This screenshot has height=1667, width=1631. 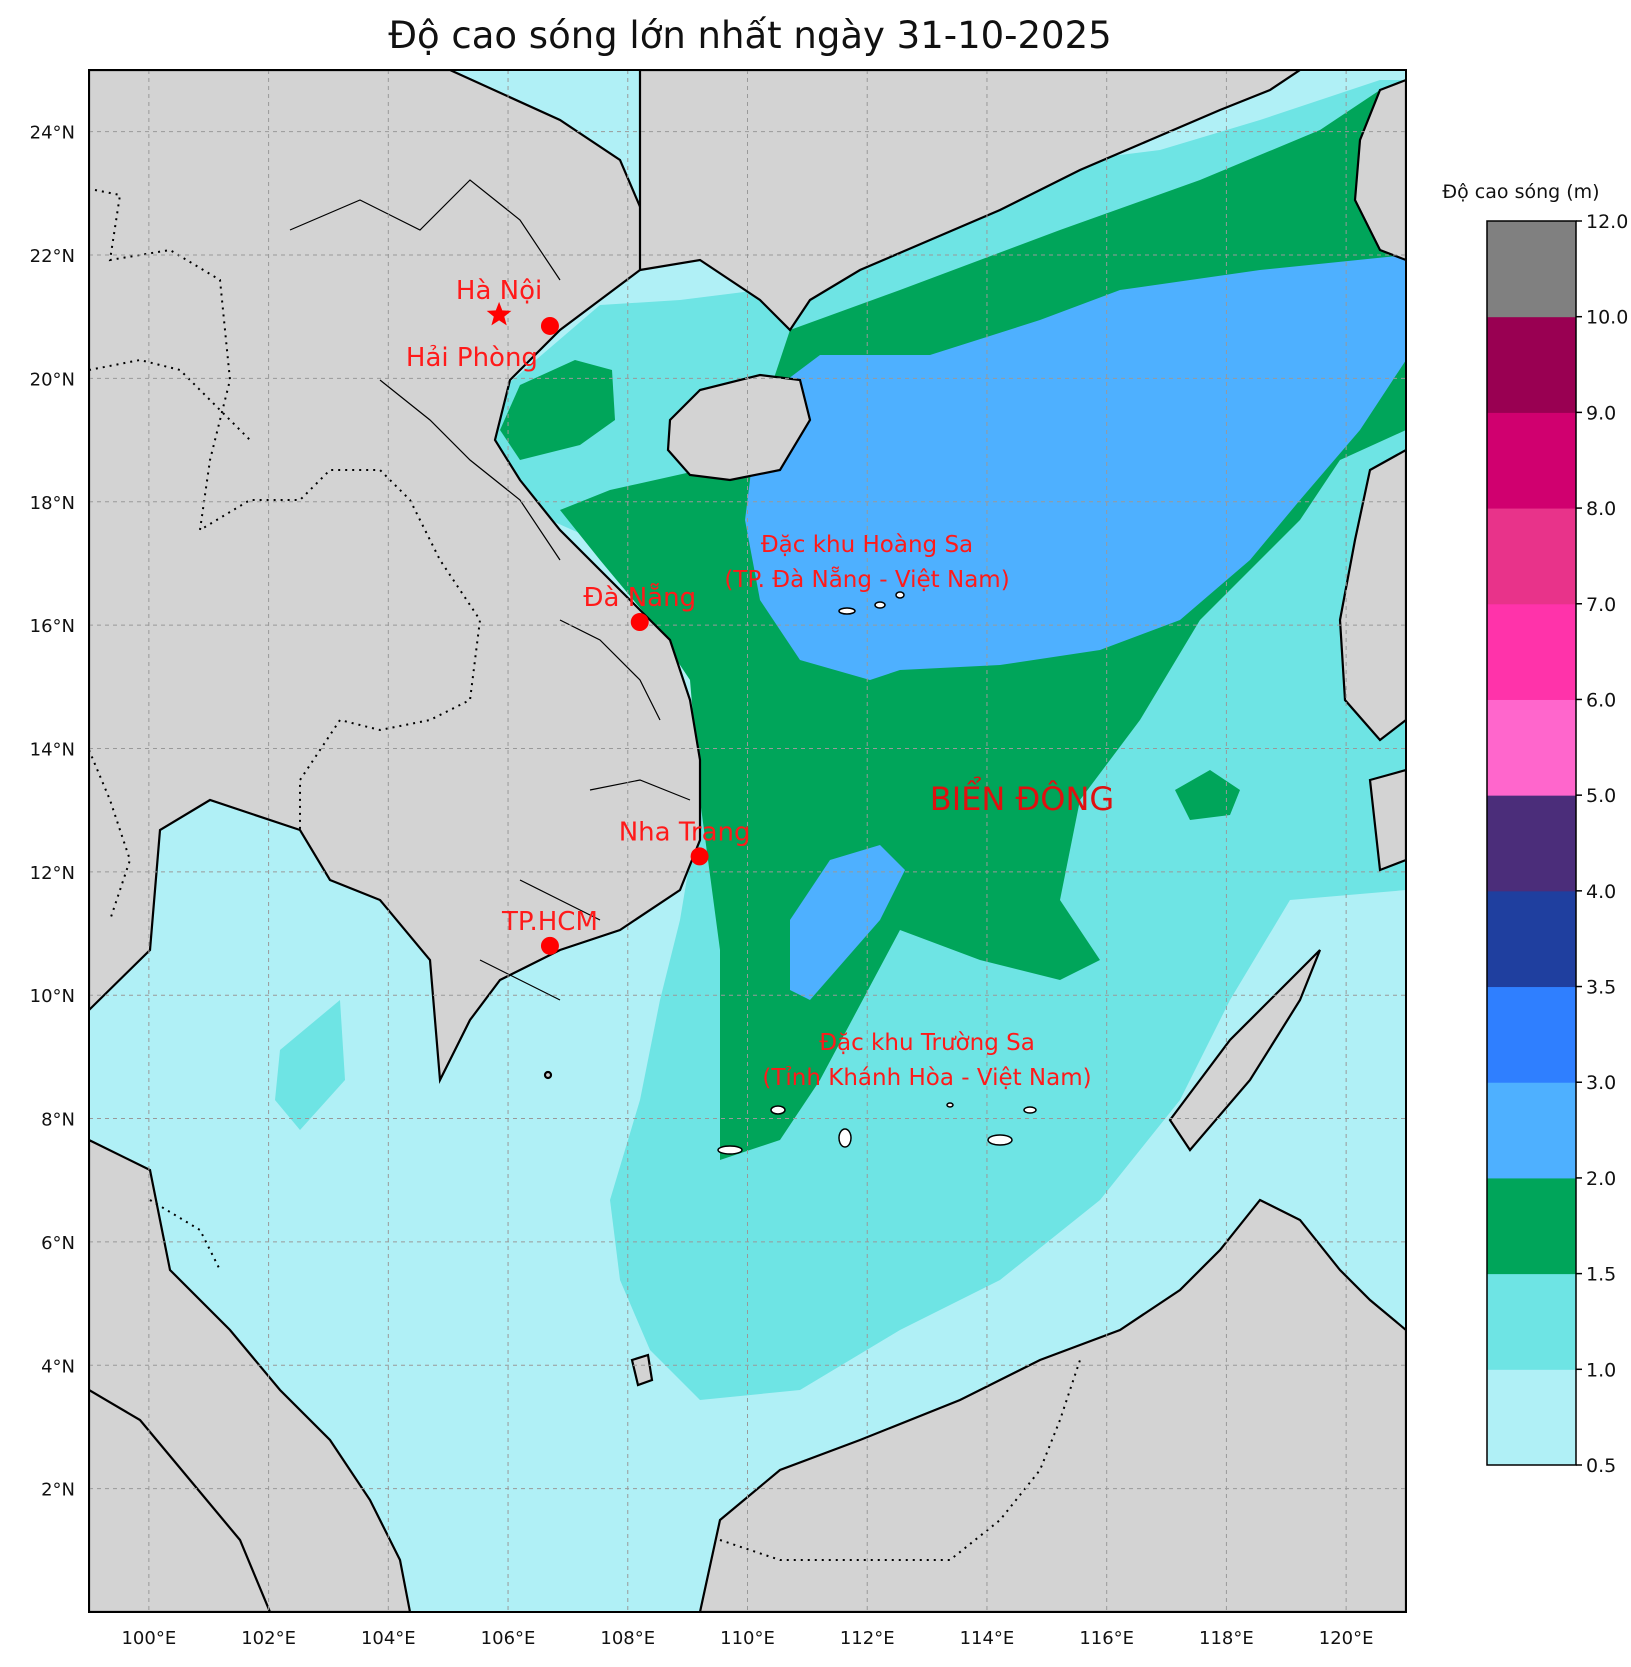 I want to click on lon-tick-label: 106°E, so click(x=508, y=1638).